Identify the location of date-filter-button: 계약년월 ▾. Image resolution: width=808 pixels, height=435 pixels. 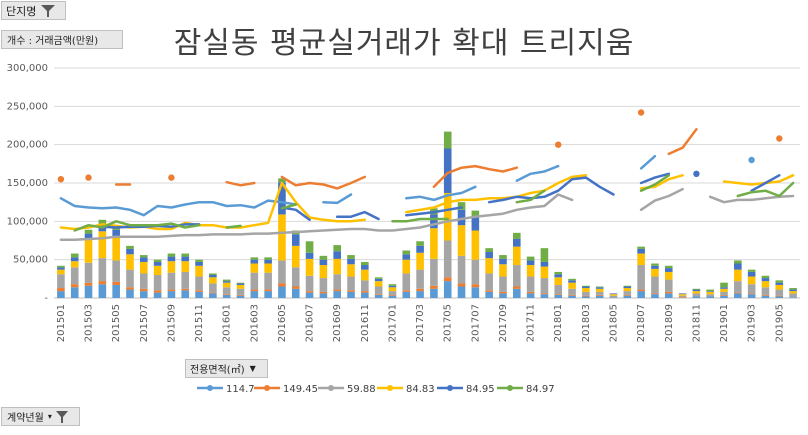
(40, 416).